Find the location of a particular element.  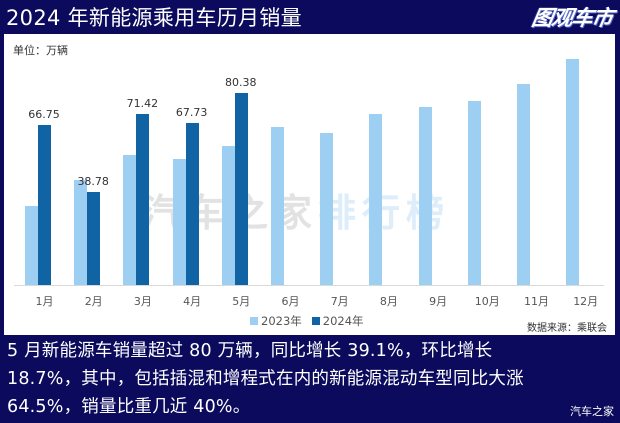

legend-swatch-2024 is located at coordinates (315, 321).